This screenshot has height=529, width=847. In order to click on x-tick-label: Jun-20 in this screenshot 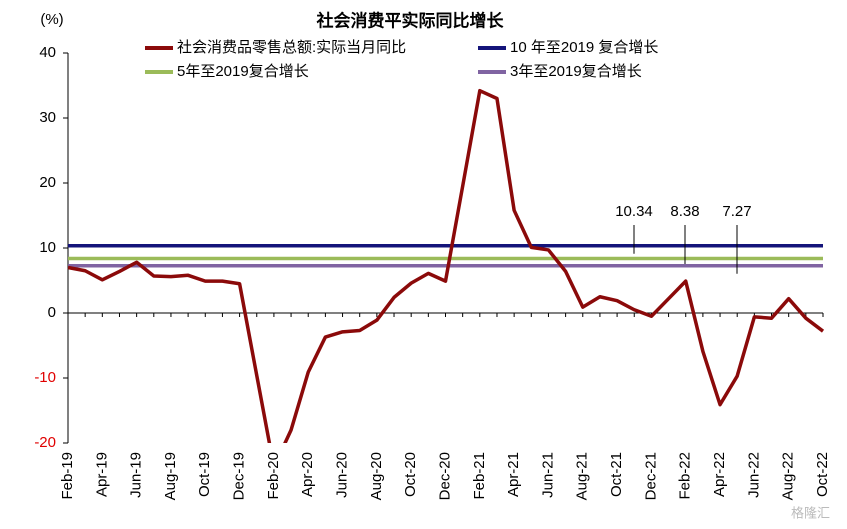, I will do `click(342, 475)`.